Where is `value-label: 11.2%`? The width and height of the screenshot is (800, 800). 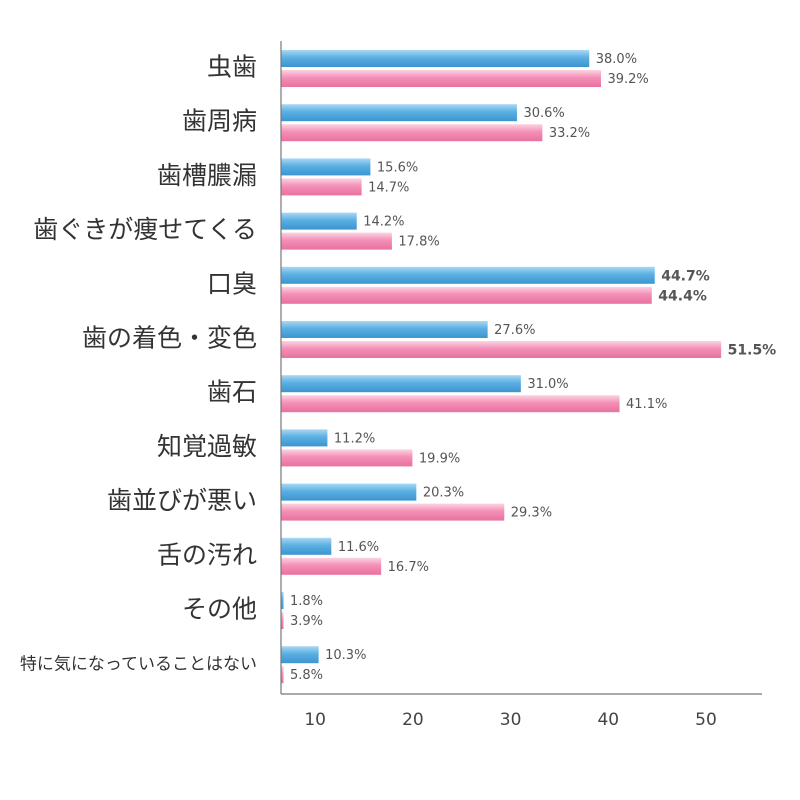 value-label: 11.2% is located at coordinates (354, 438).